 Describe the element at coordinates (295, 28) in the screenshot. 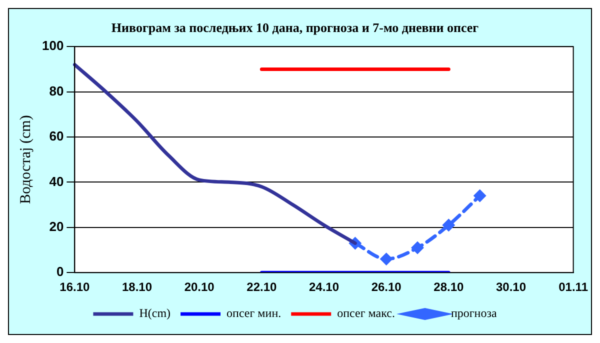

I see `chart-title: Нивограм за последњих 10 дана, прогноза и 7-мо дневни опсег` at that location.